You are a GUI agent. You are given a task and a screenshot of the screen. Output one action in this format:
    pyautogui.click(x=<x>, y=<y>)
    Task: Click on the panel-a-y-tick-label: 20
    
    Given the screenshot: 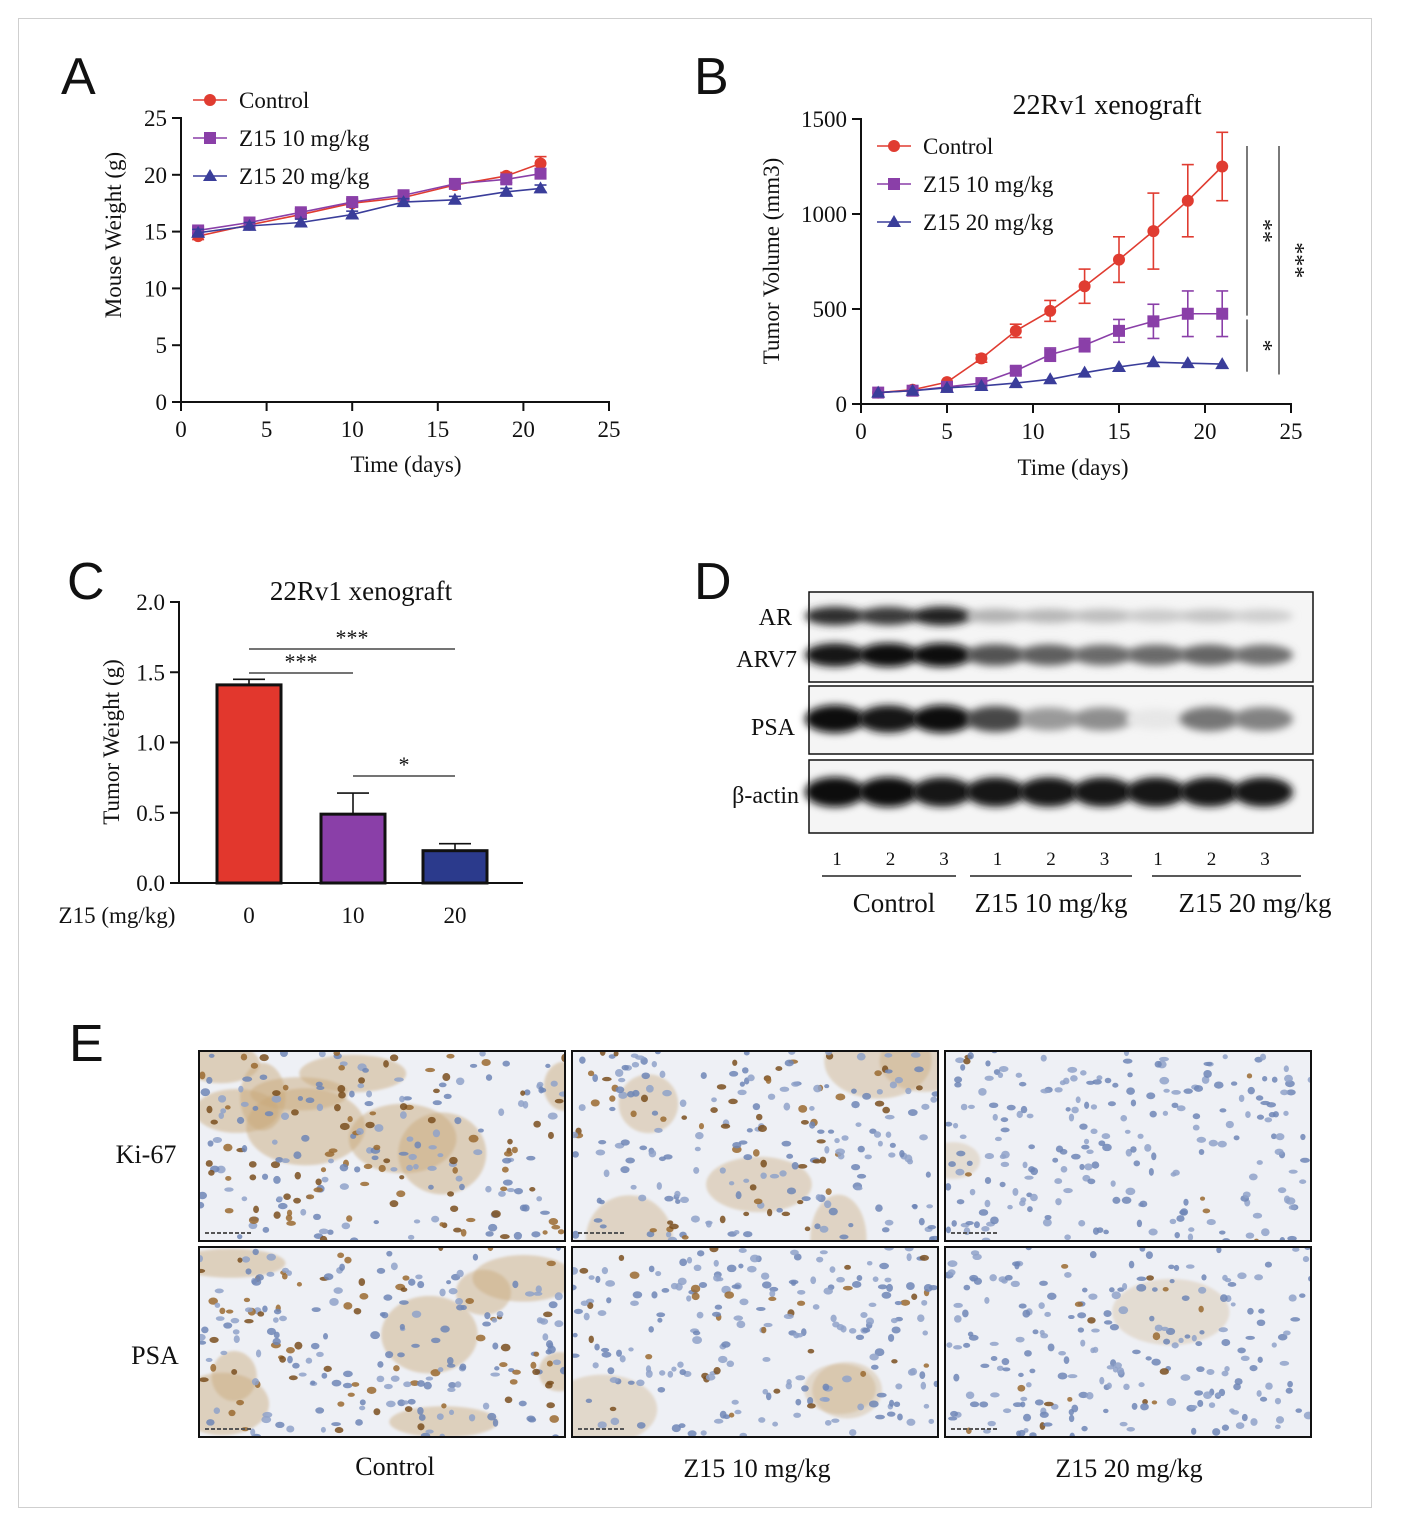 What is the action you would take?
    pyautogui.click(x=155, y=175)
    